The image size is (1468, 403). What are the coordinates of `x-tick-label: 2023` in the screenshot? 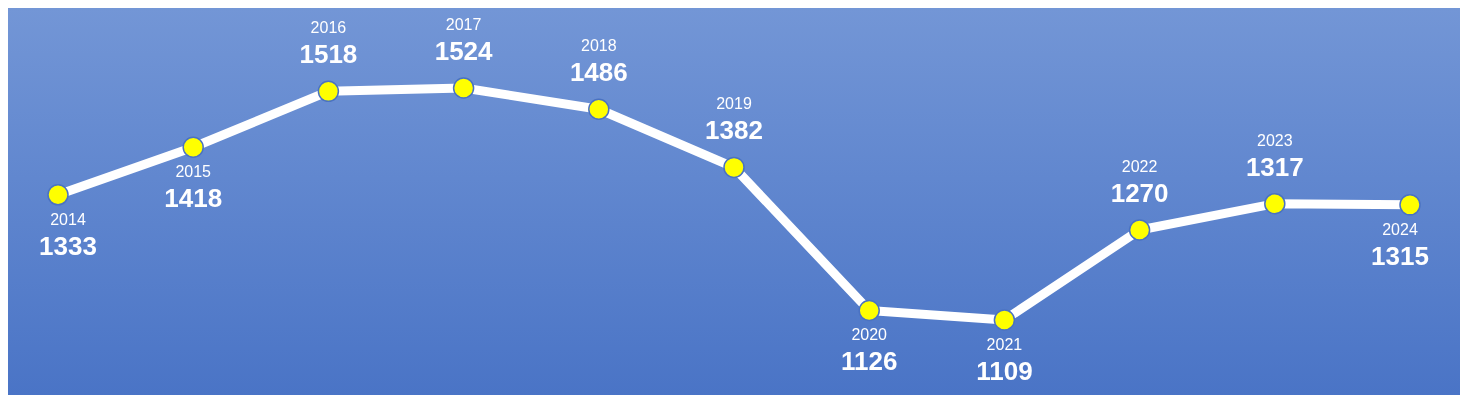 It's located at (1275, 140).